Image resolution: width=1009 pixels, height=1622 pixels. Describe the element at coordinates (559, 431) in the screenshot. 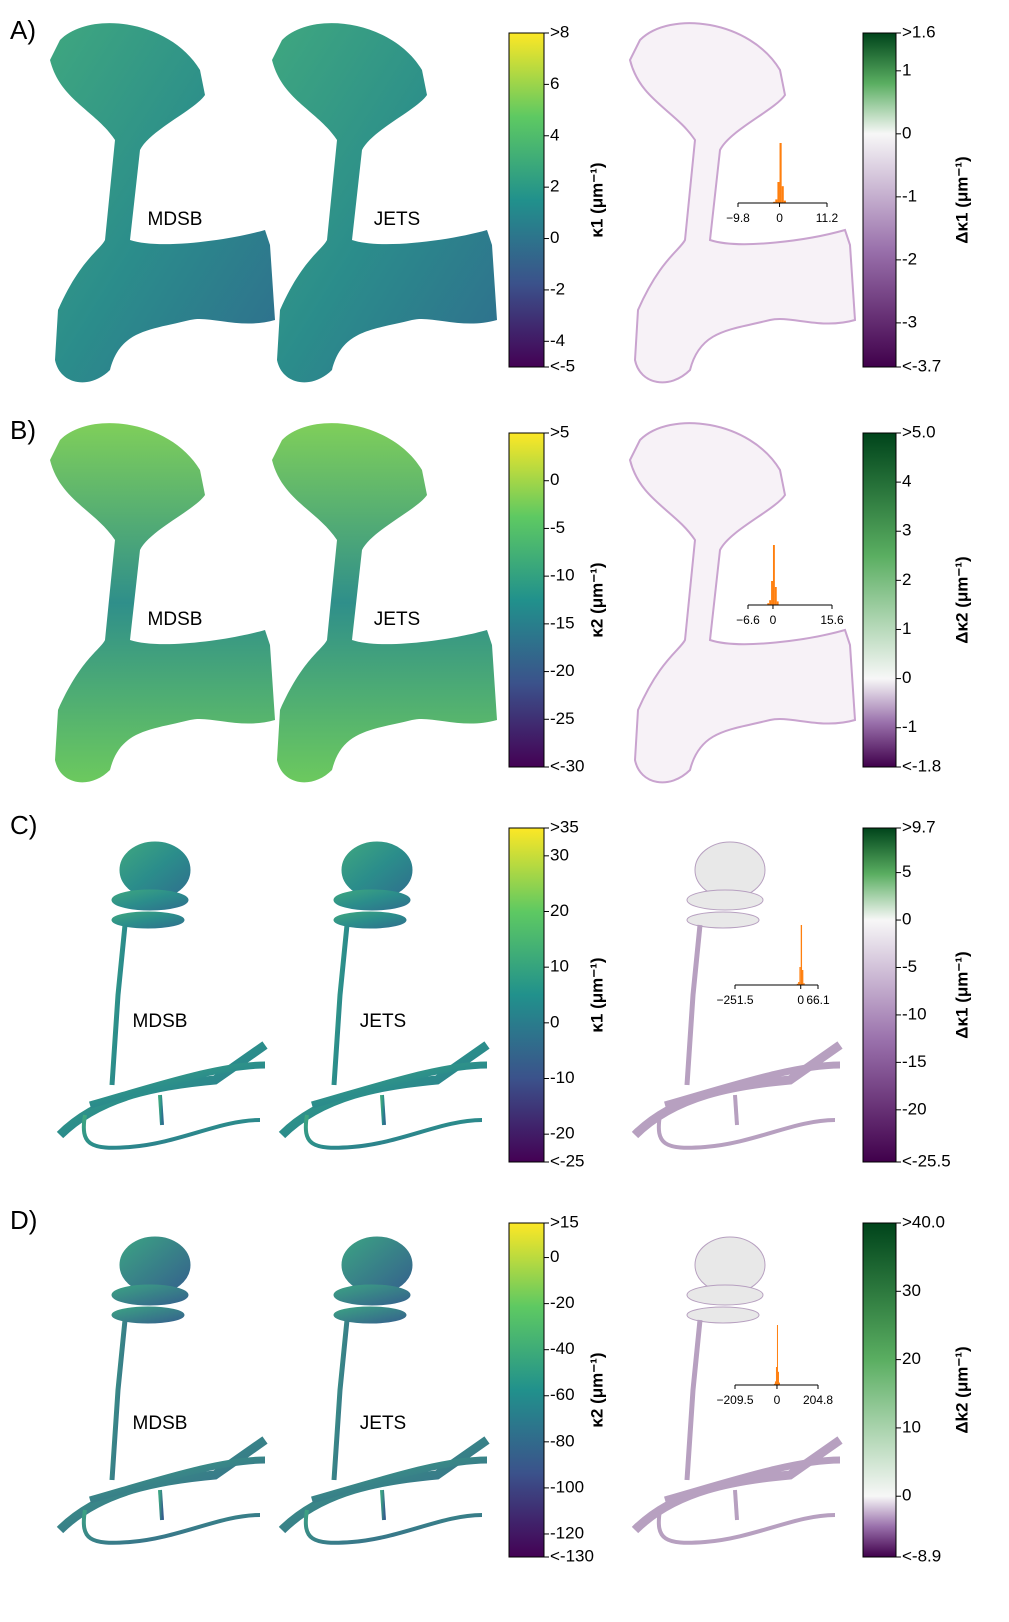

I see `colorbar-tick-label: >5` at that location.